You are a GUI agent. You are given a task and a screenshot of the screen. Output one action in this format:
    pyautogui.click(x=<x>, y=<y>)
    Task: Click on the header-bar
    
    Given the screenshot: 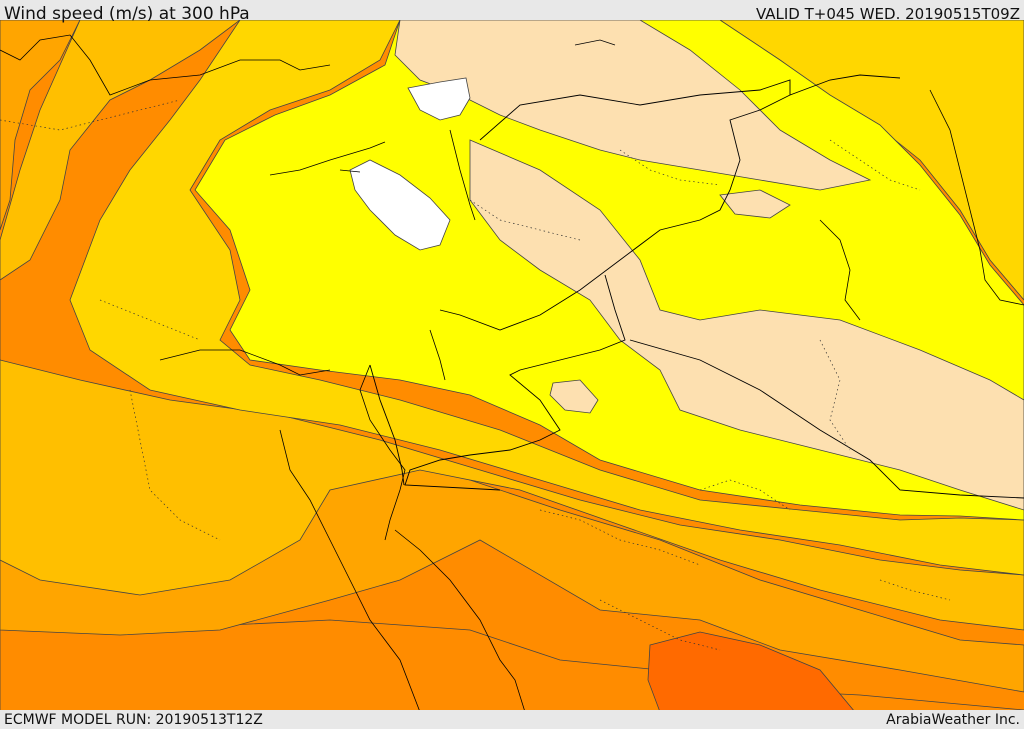 What is the action you would take?
    pyautogui.click(x=512, y=11)
    